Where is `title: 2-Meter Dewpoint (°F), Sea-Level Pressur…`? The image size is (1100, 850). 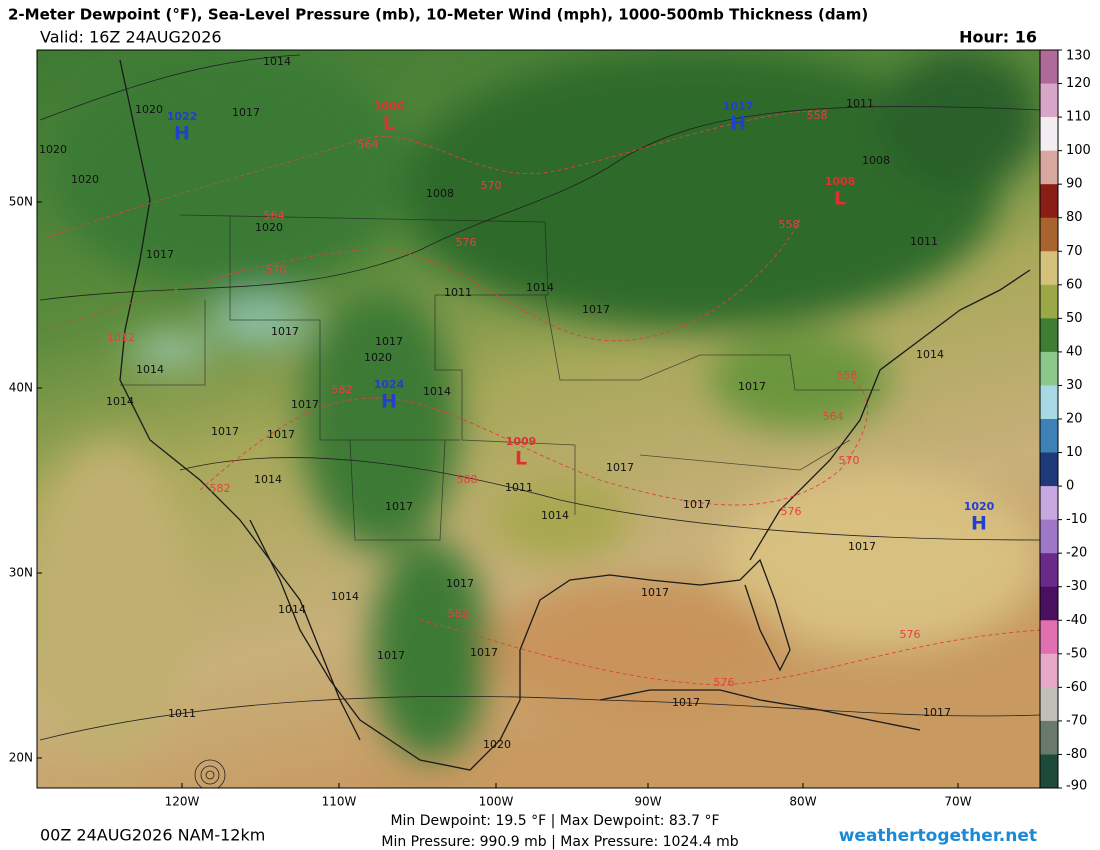
title: 2-Meter Dewpoint (°F), Sea-Level Pressur… is located at coordinates (438, 15).